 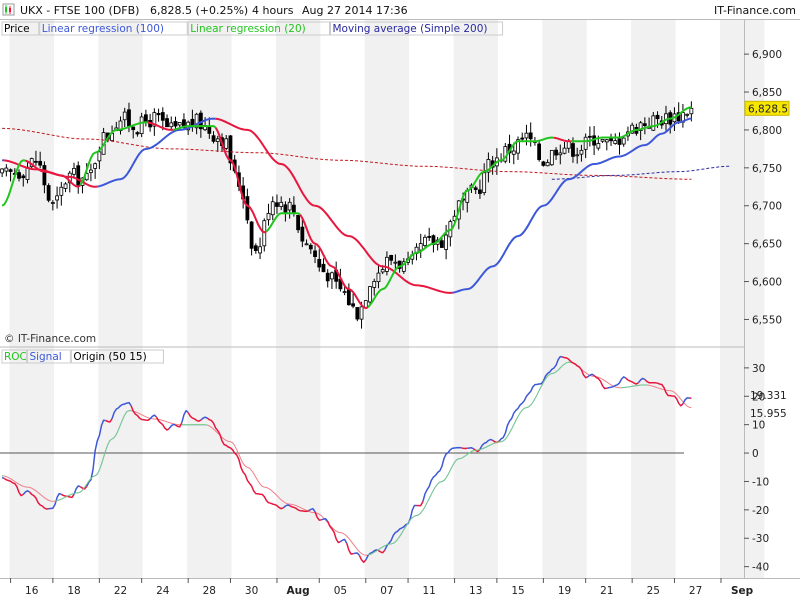 What do you see at coordinates (248, 29) in the screenshot?
I see `legend-item: Linear regression (20)` at bounding box center [248, 29].